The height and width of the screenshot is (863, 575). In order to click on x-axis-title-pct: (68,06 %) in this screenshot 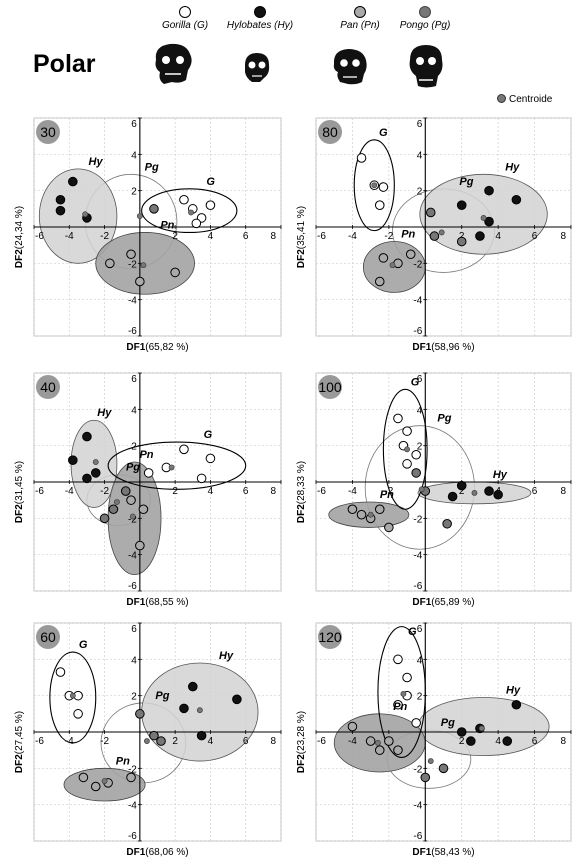, I will do `click(166, 852)`.